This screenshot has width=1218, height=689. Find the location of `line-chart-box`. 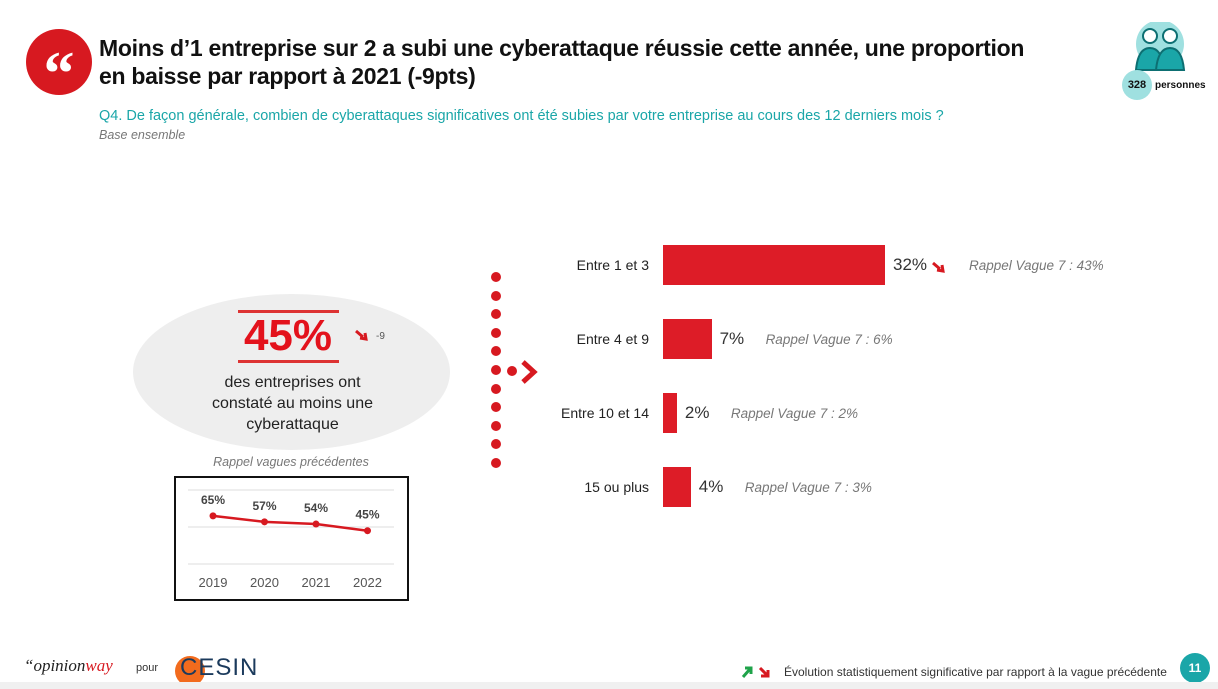

line-chart-box is located at coordinates (291, 538).